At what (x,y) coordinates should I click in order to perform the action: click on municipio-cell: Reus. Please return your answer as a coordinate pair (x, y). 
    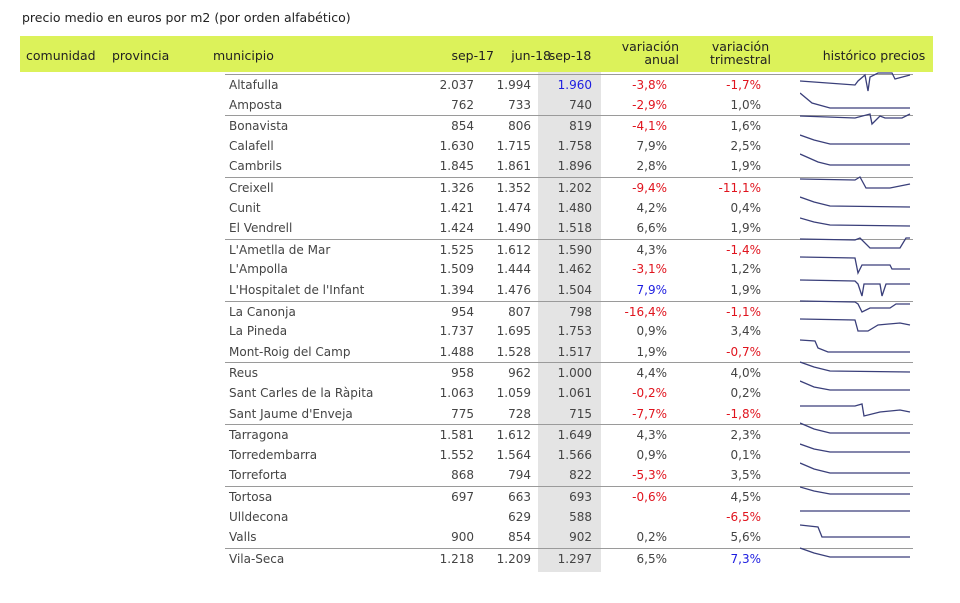
    Looking at the image, I should click on (244, 373).